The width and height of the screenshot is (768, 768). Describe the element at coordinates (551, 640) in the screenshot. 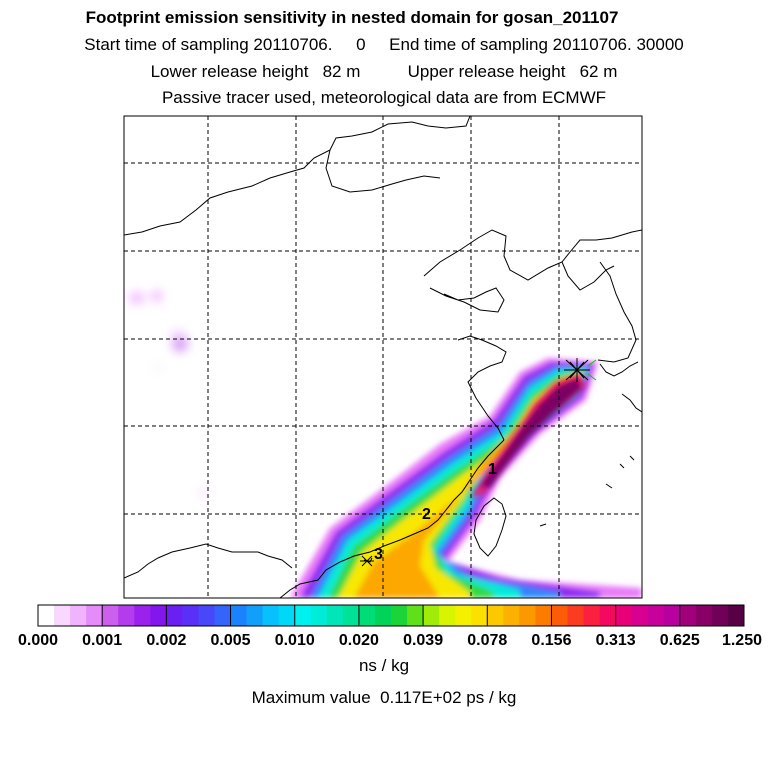

I see `colorbar-tick-label: 0.156` at that location.